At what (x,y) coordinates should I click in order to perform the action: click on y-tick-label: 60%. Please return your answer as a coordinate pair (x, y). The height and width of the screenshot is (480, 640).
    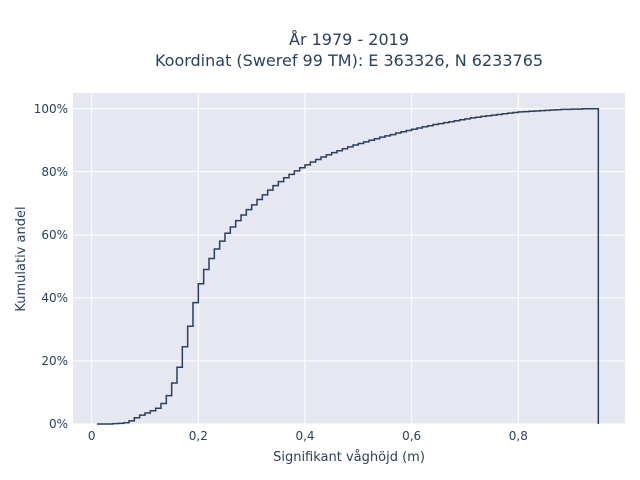
    Looking at the image, I should click on (54, 235).